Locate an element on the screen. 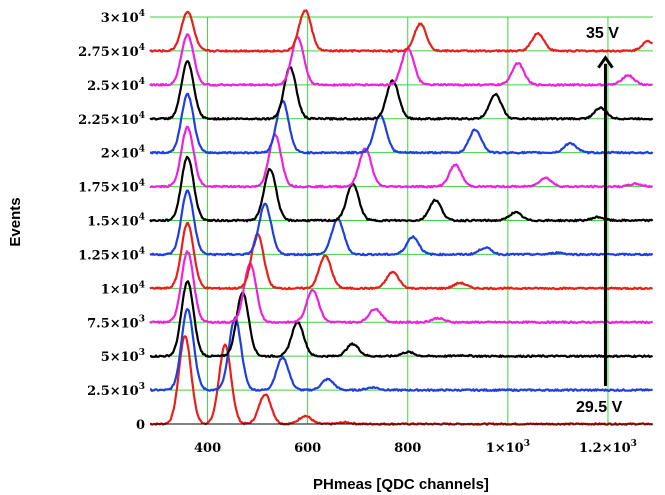 Image resolution: width=665 pixels, height=495 pixels. y-tick-label: 2.5×10⁴ is located at coordinates (116, 85).